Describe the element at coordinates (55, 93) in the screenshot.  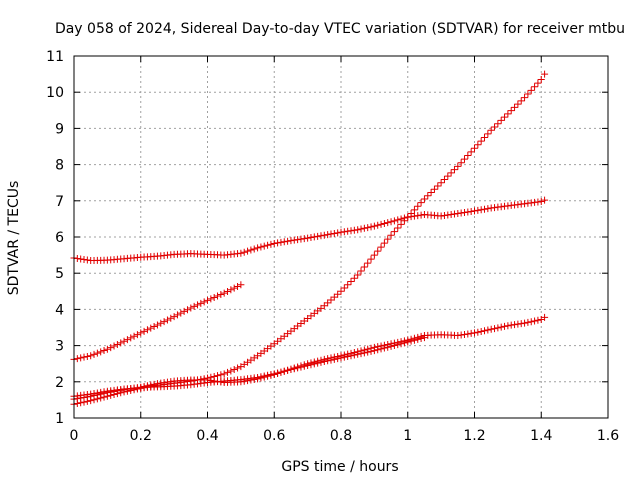
I see `y-tick-label: 10` at that location.